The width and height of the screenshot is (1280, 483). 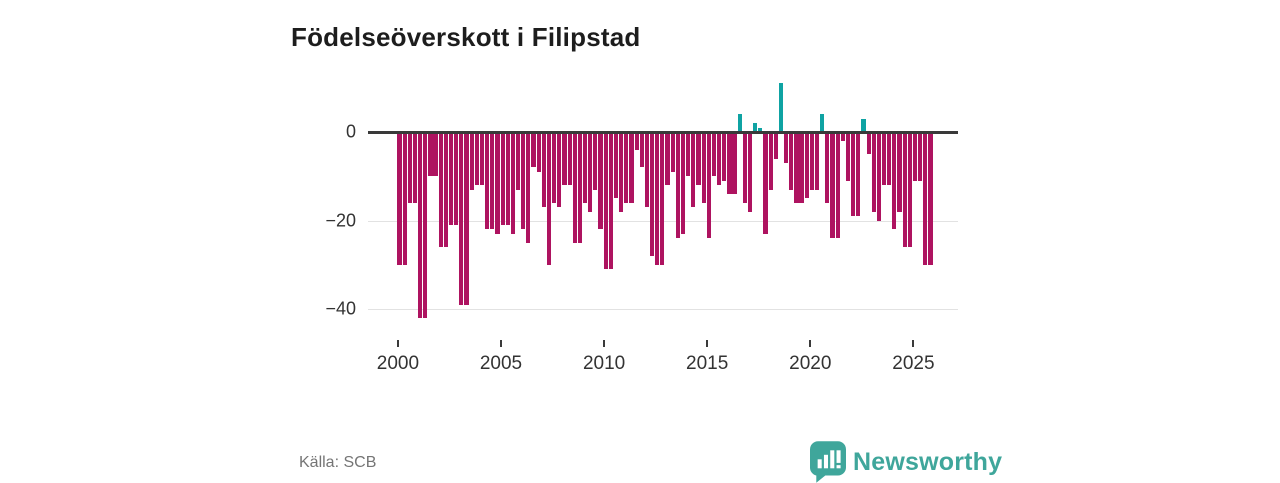 I want to click on newsworthy-logo-icon, so click(x=828, y=462).